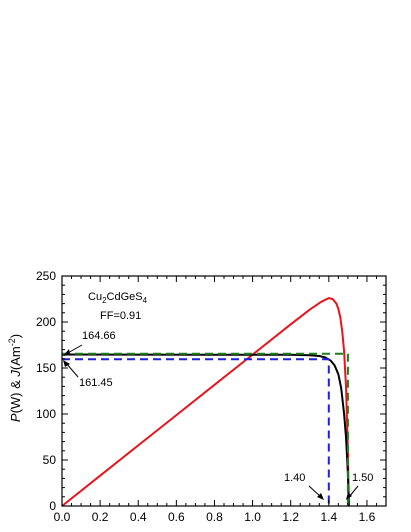 The image size is (411, 532). I want to click on y-tick-label: 250, so click(46, 276).